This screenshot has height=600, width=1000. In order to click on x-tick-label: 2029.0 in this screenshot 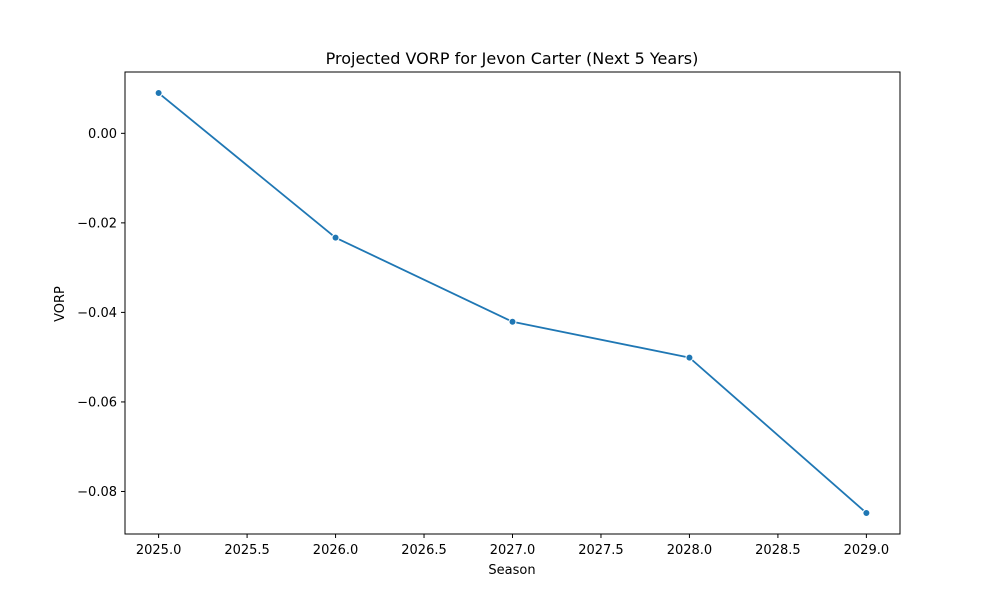, I will do `click(867, 550)`.